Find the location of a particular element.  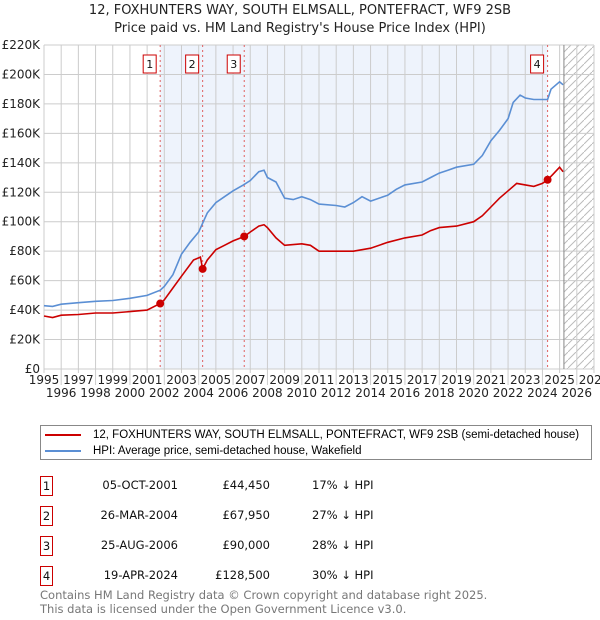

sale-number: 3 is located at coordinates (46, 546).